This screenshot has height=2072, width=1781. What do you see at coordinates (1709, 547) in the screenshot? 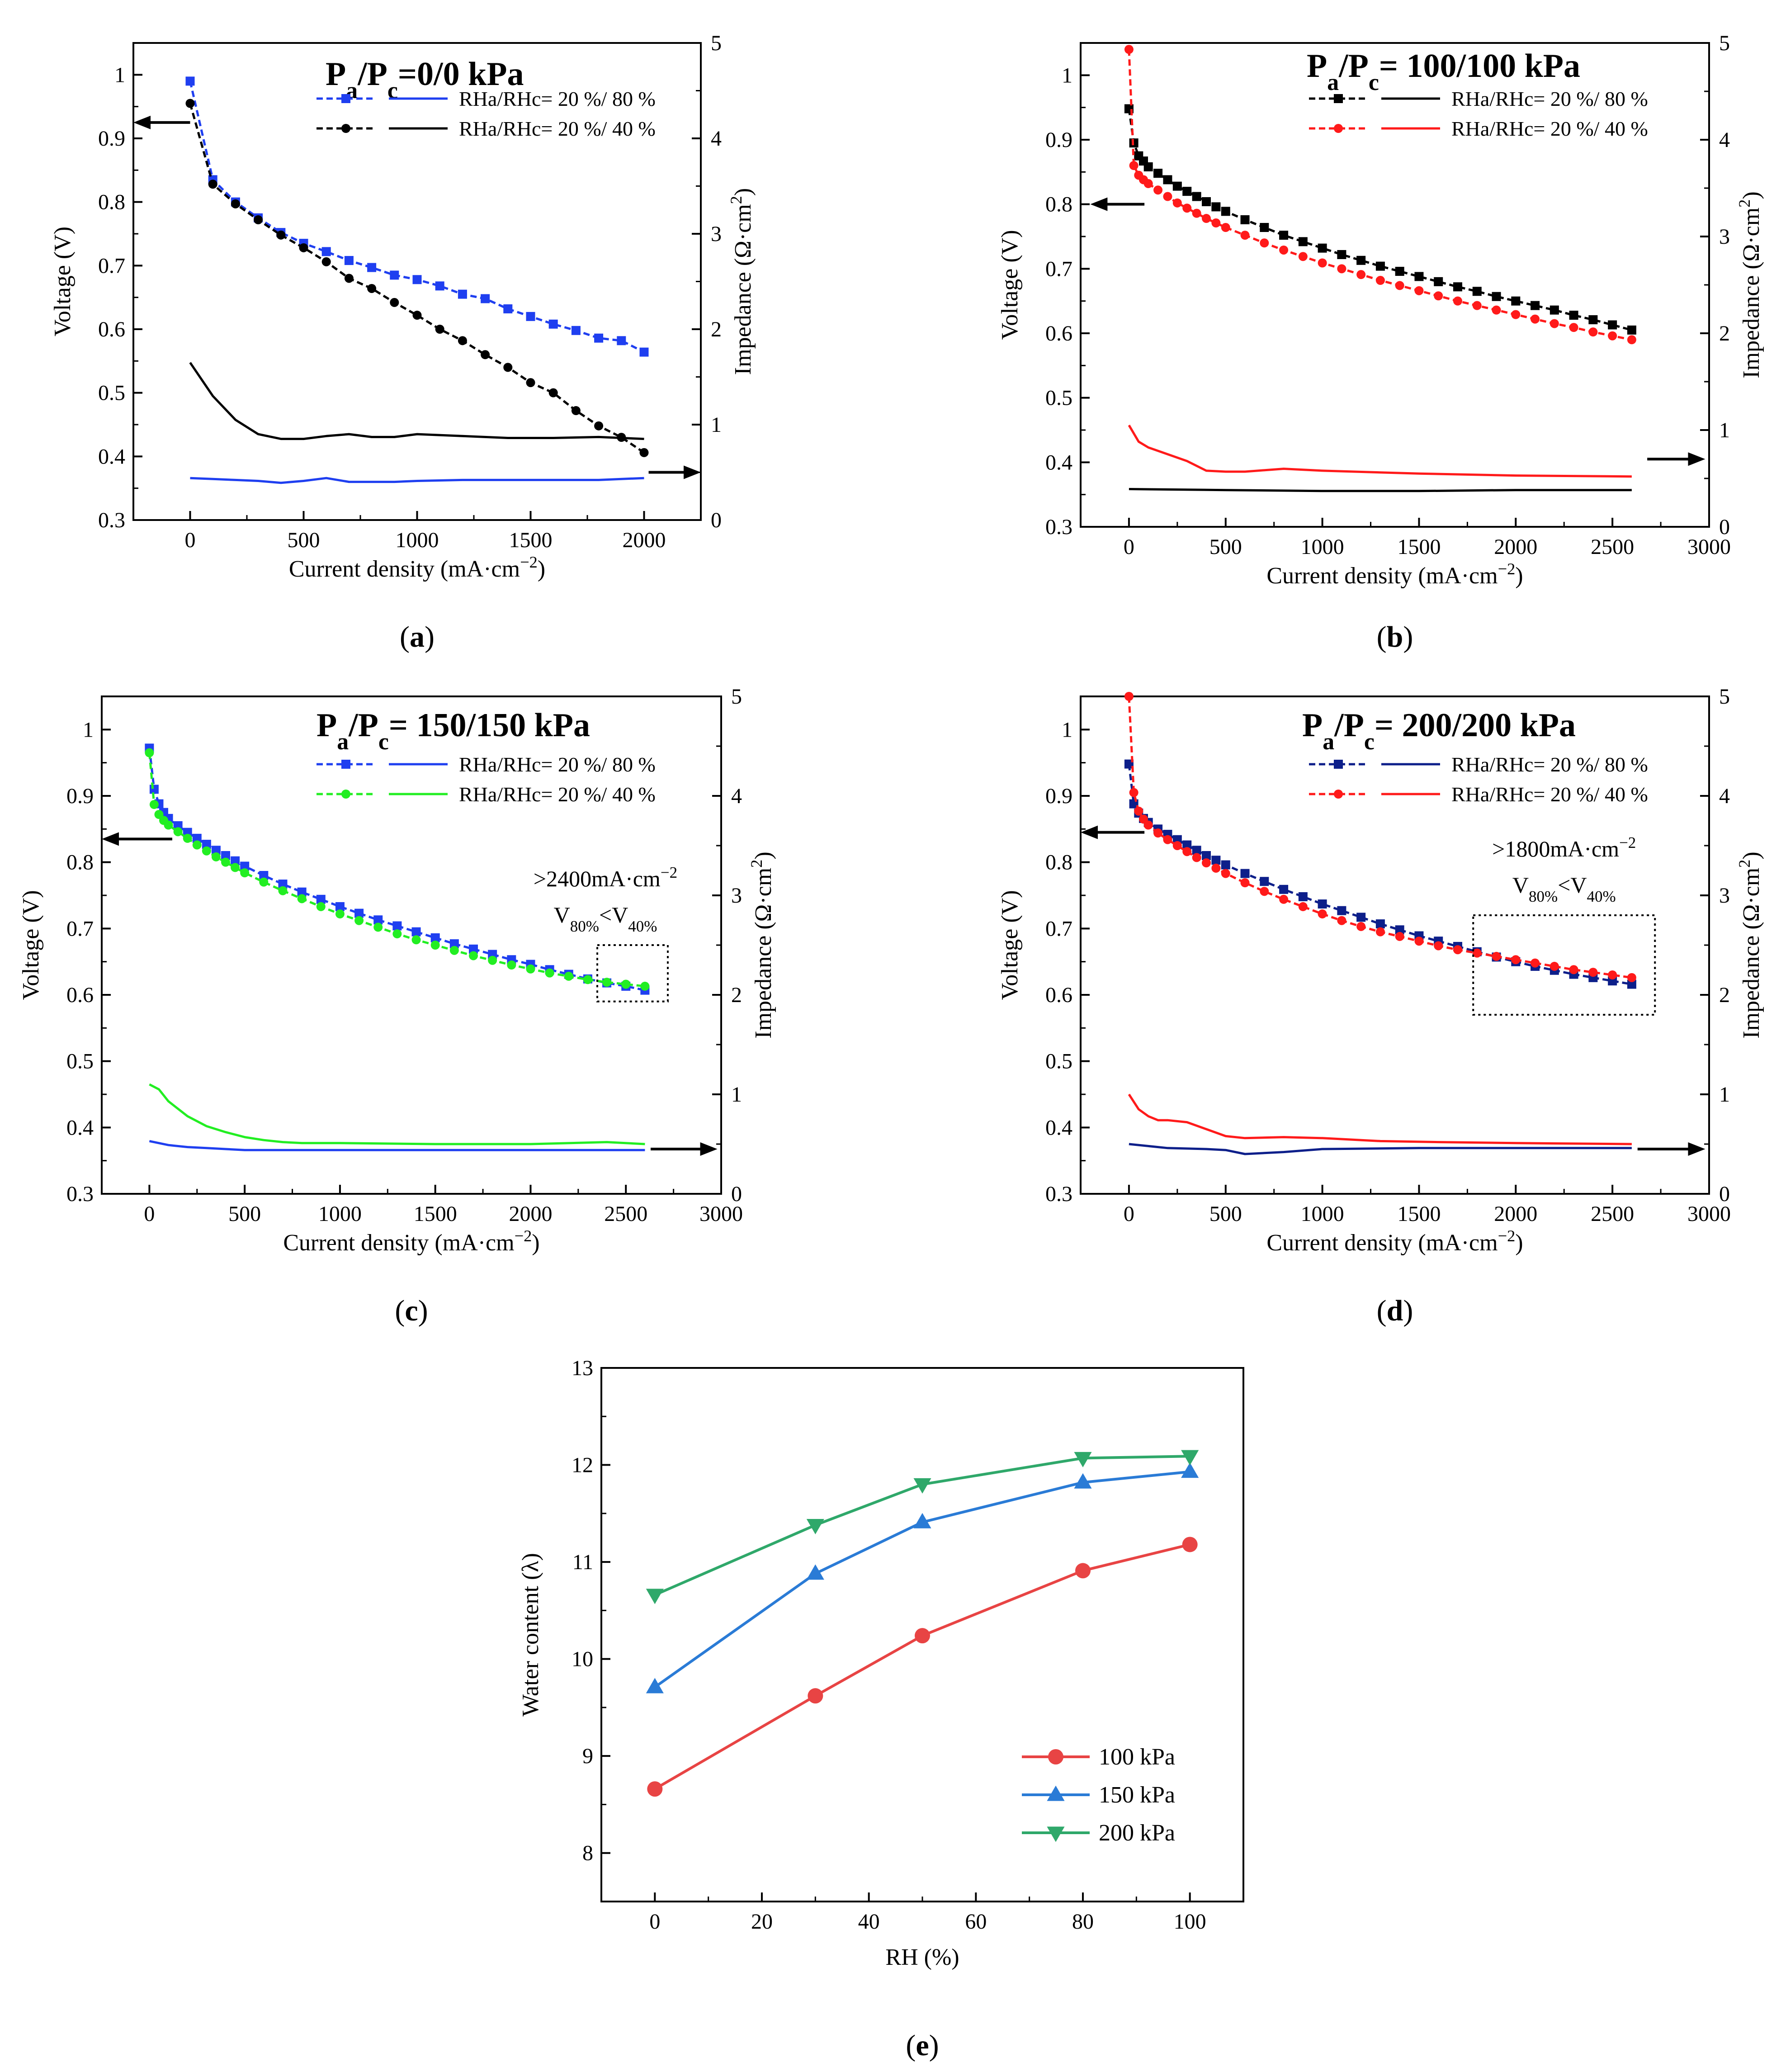
I see `x-tick-label: 3000` at bounding box center [1709, 547].